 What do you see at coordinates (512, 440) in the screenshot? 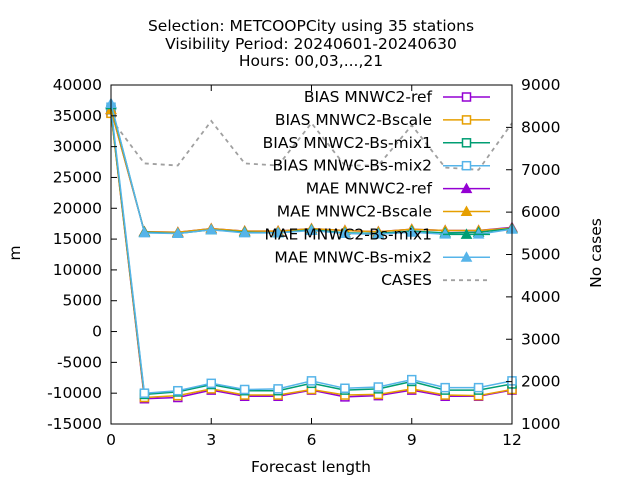
I see `x-tick-label: 12` at bounding box center [512, 440].